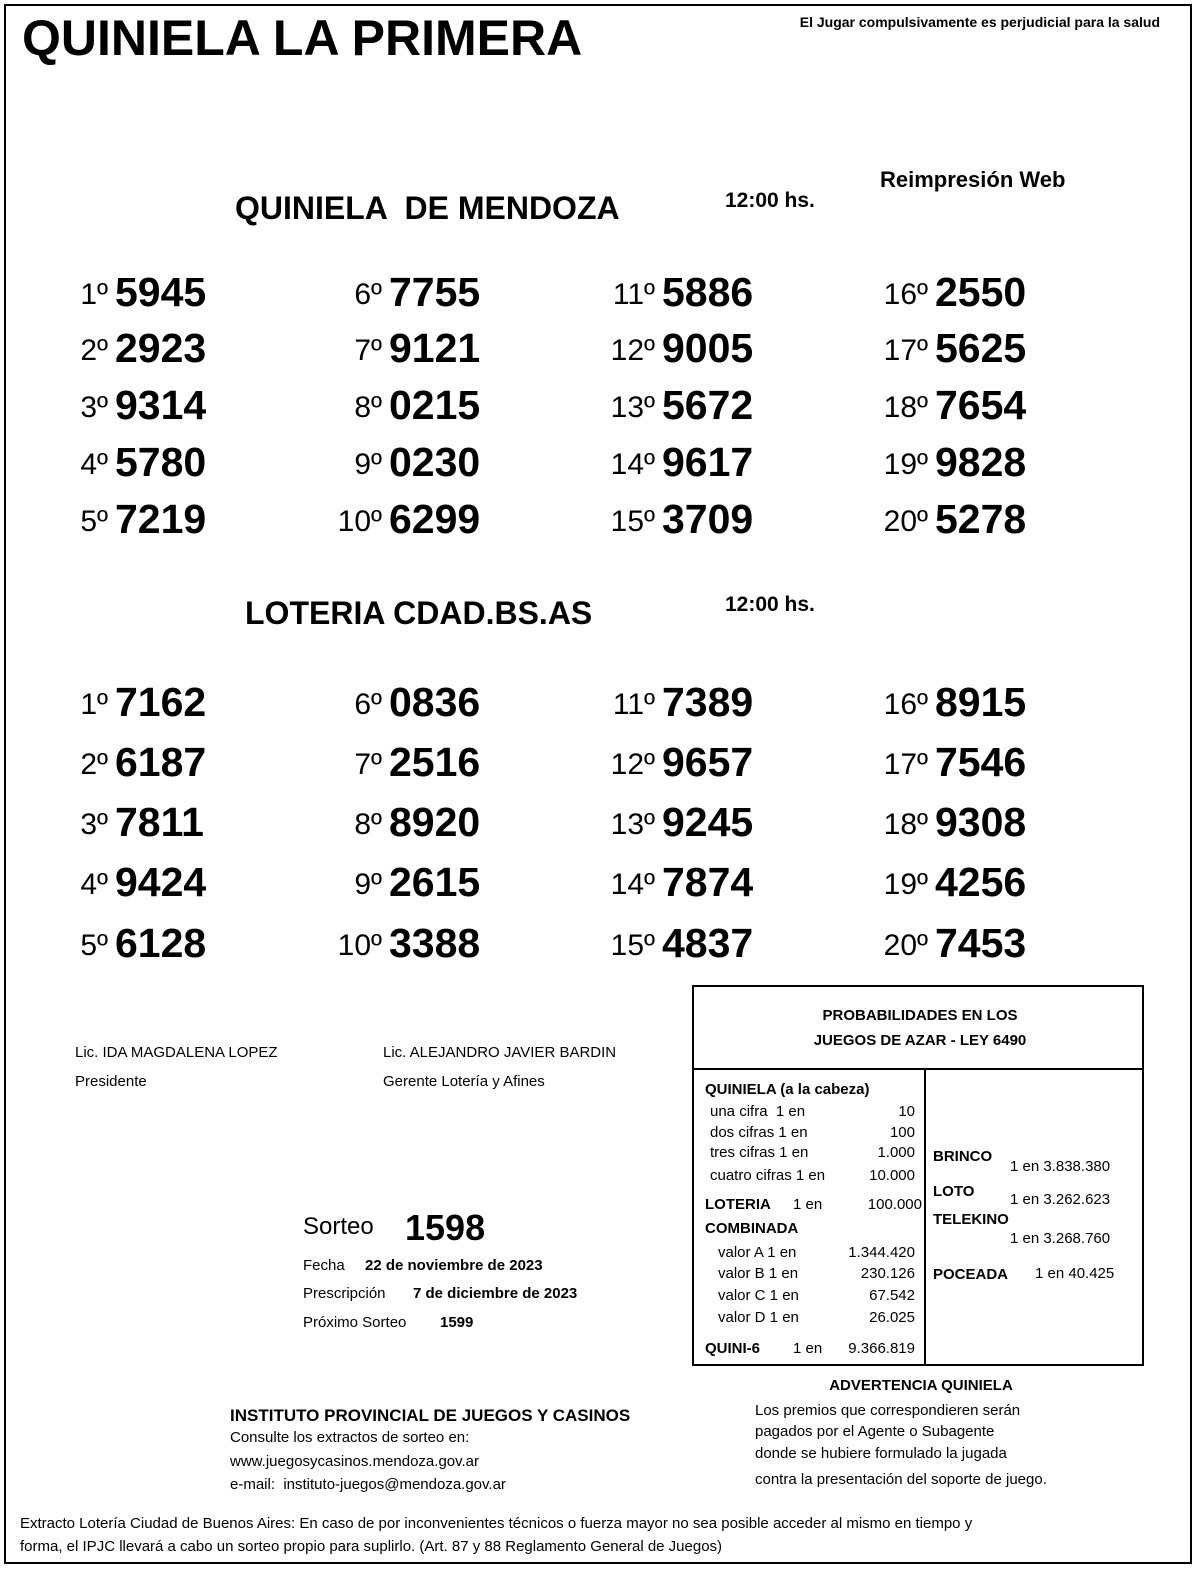 The width and height of the screenshot is (1200, 1586). Describe the element at coordinates (759, 1152) in the screenshot. I see `odds-label: tres cifras 1 en` at that location.